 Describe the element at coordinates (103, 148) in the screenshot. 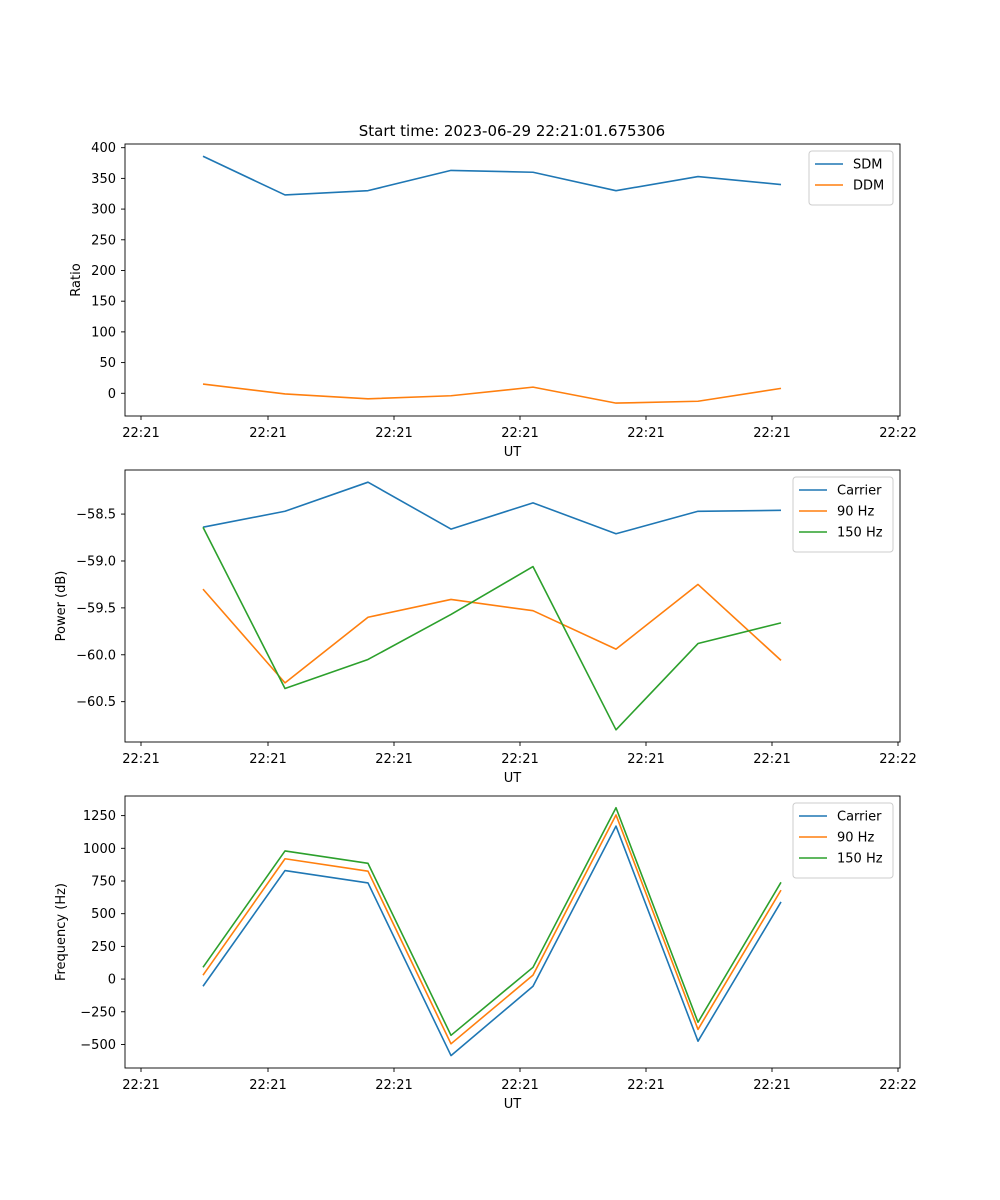

I see `y-tick-label: 400` at that location.